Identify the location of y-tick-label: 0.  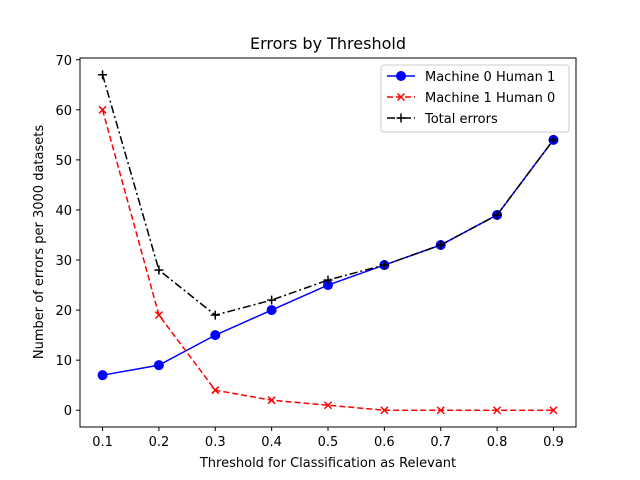
(68, 411).